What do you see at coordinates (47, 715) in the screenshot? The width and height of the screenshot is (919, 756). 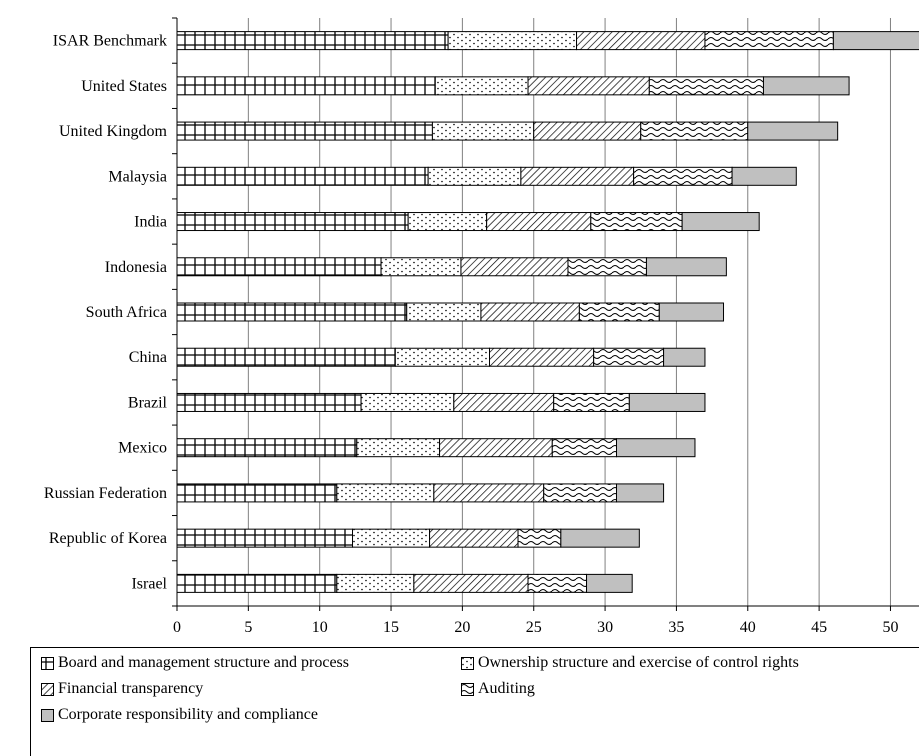 I see `legend-swatch-corporate` at bounding box center [47, 715].